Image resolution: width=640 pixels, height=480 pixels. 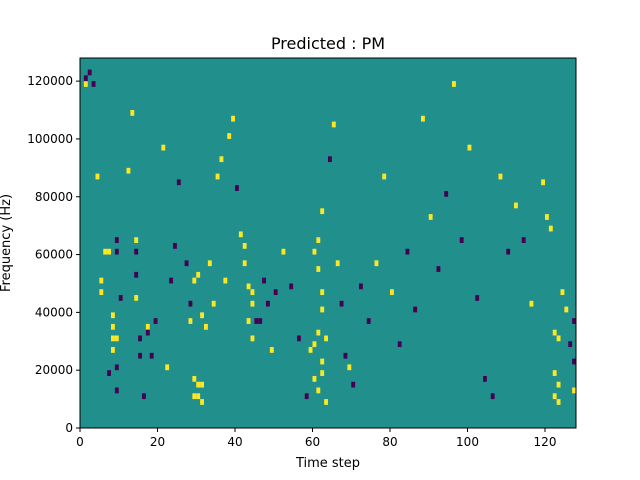 I want to click on y-tick-label: 40000, so click(x=54, y=312).